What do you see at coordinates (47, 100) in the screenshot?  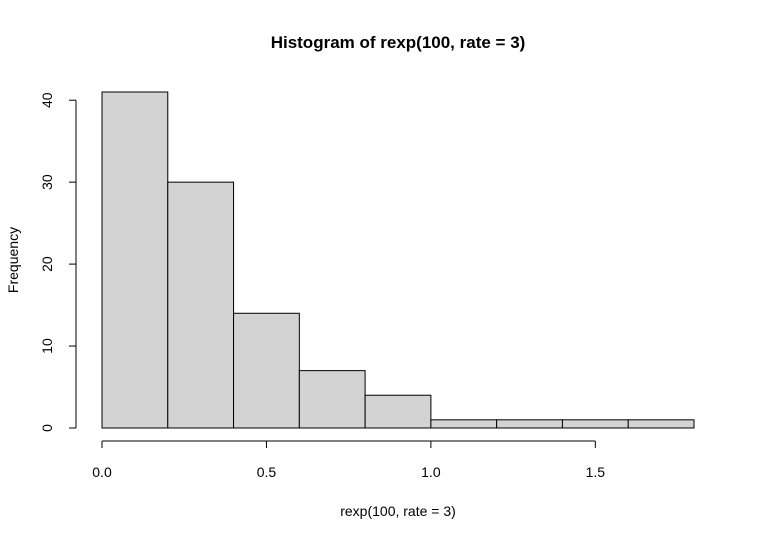 I see `y-tick-label: 40` at bounding box center [47, 100].